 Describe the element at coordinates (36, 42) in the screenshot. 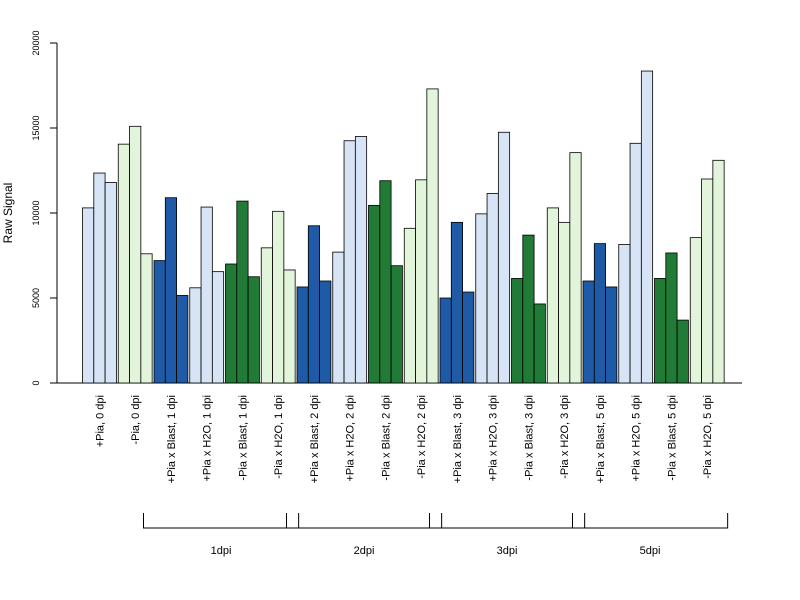

I see `y-tick-label: 20000` at that location.